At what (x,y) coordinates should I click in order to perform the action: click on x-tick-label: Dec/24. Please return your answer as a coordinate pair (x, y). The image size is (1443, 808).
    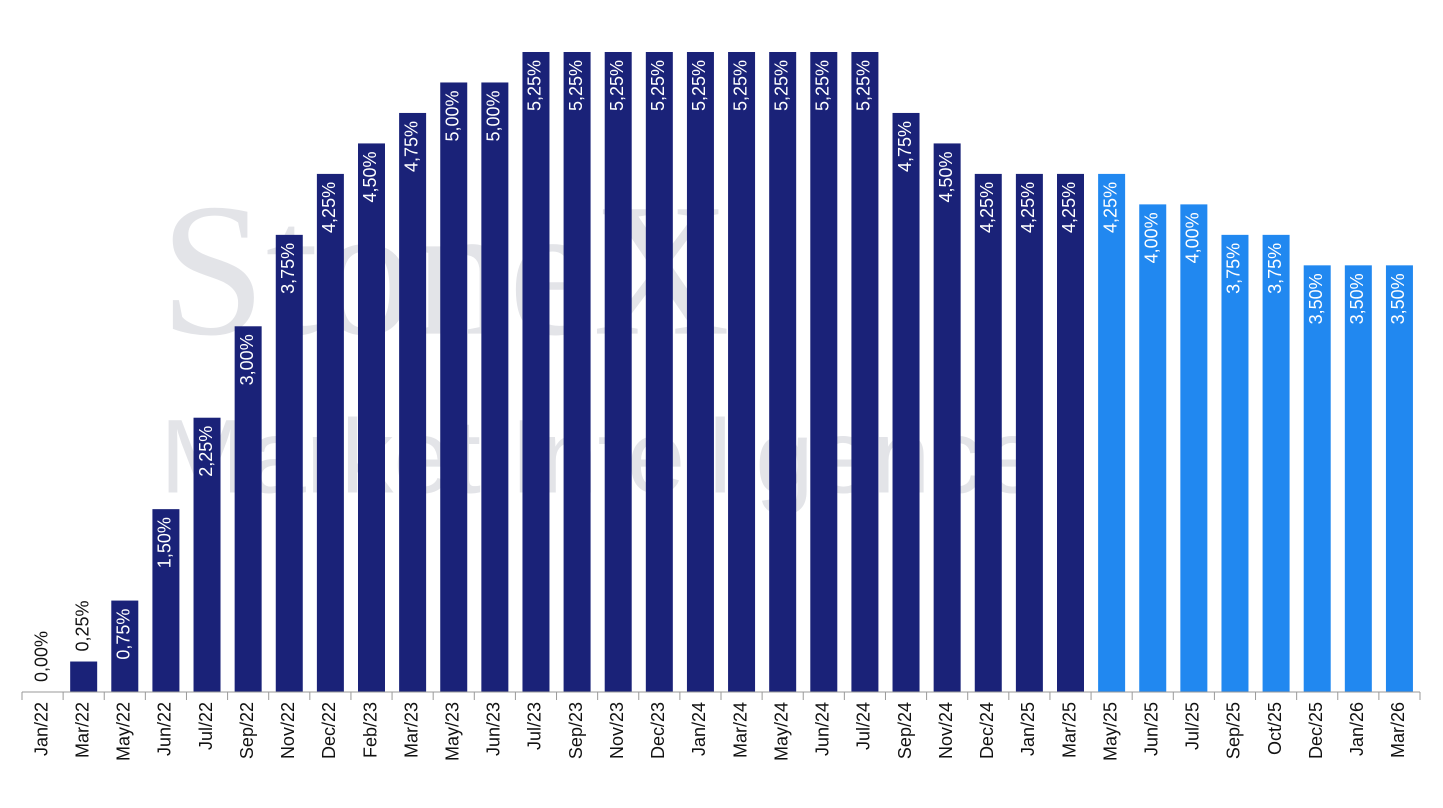
    Looking at the image, I should click on (987, 730).